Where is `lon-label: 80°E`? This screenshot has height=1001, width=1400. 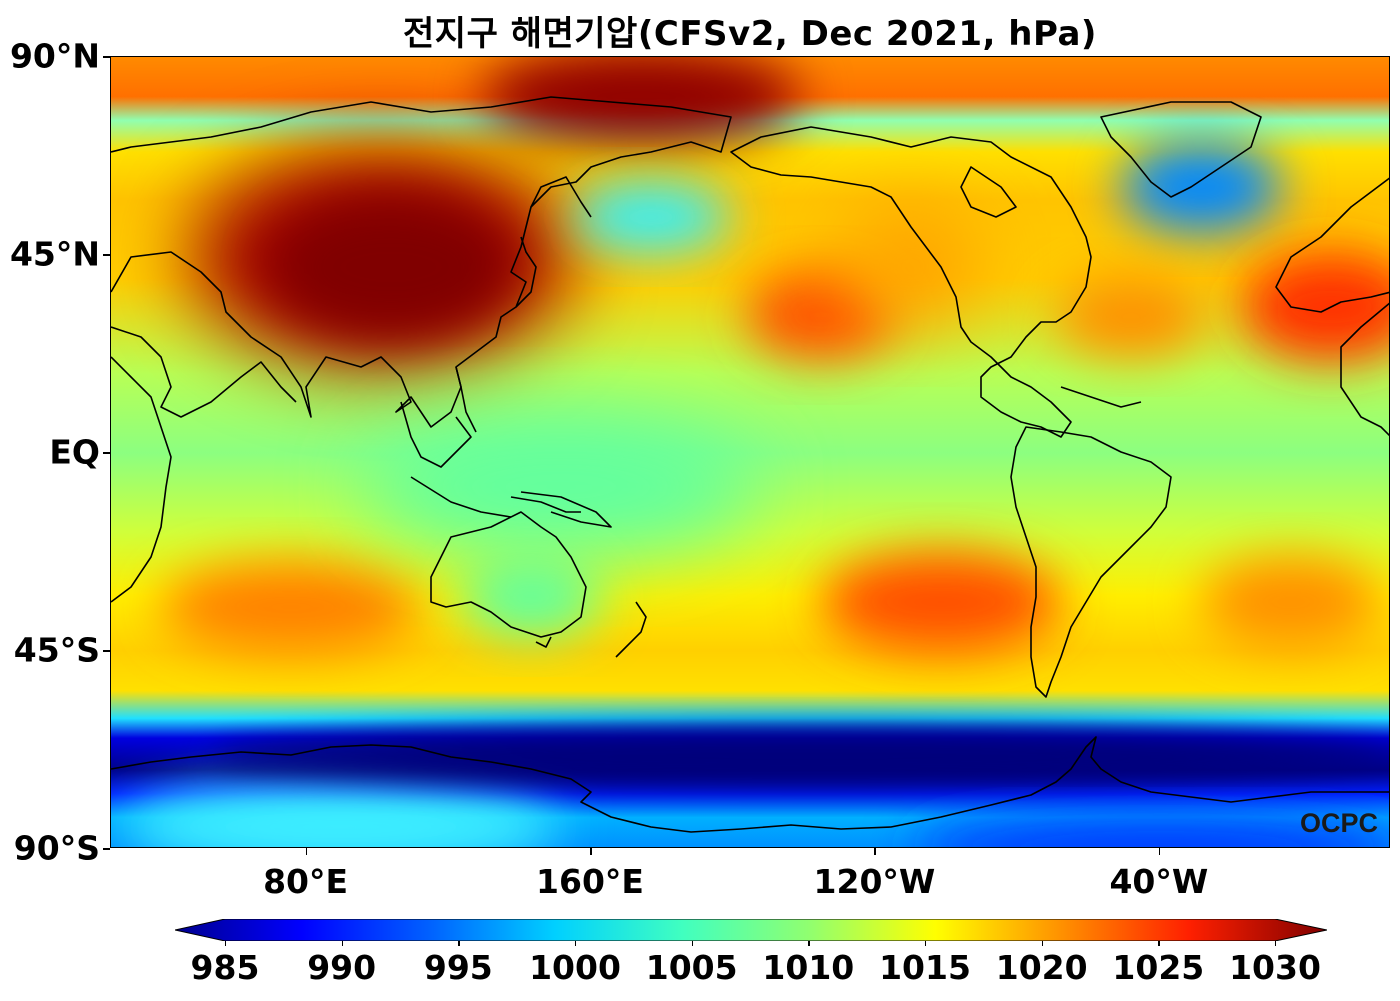
lon-label: 80°E is located at coordinates (306, 881).